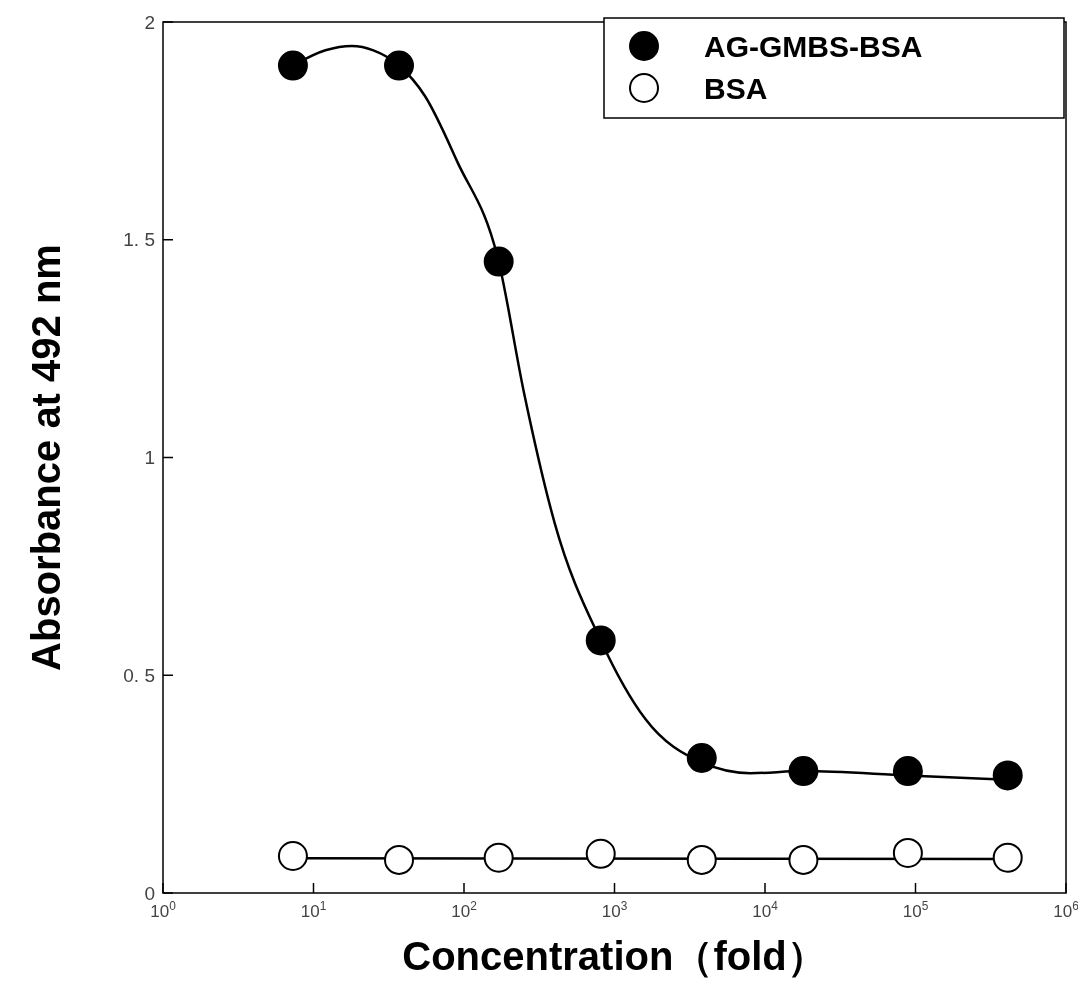 This screenshot has width=1086, height=997. Describe the element at coordinates (313, 910) in the screenshot. I see `x-tick-label: 10$^{1}$` at that location.